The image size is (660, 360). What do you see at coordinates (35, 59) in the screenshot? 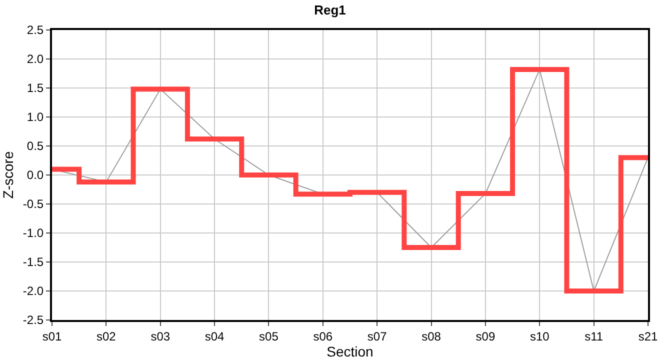
I see `y-tick-label: 2.0` at bounding box center [35, 59].